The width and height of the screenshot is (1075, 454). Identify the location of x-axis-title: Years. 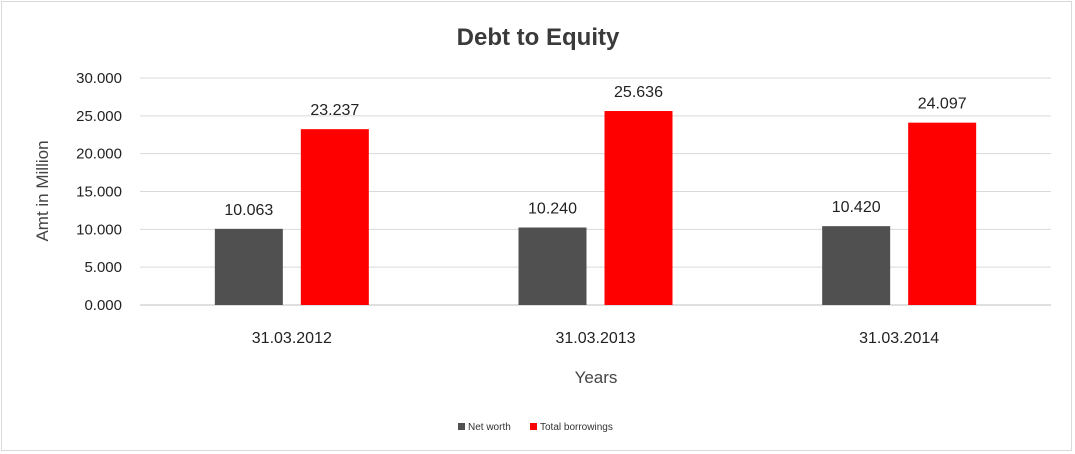
(596, 377).